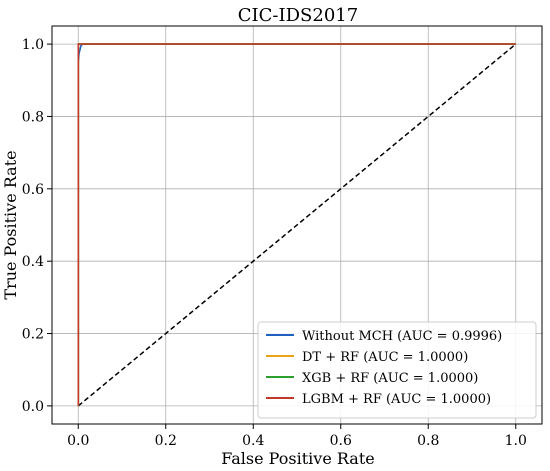  I want to click on x-tick-label: 0.4, so click(253, 441).